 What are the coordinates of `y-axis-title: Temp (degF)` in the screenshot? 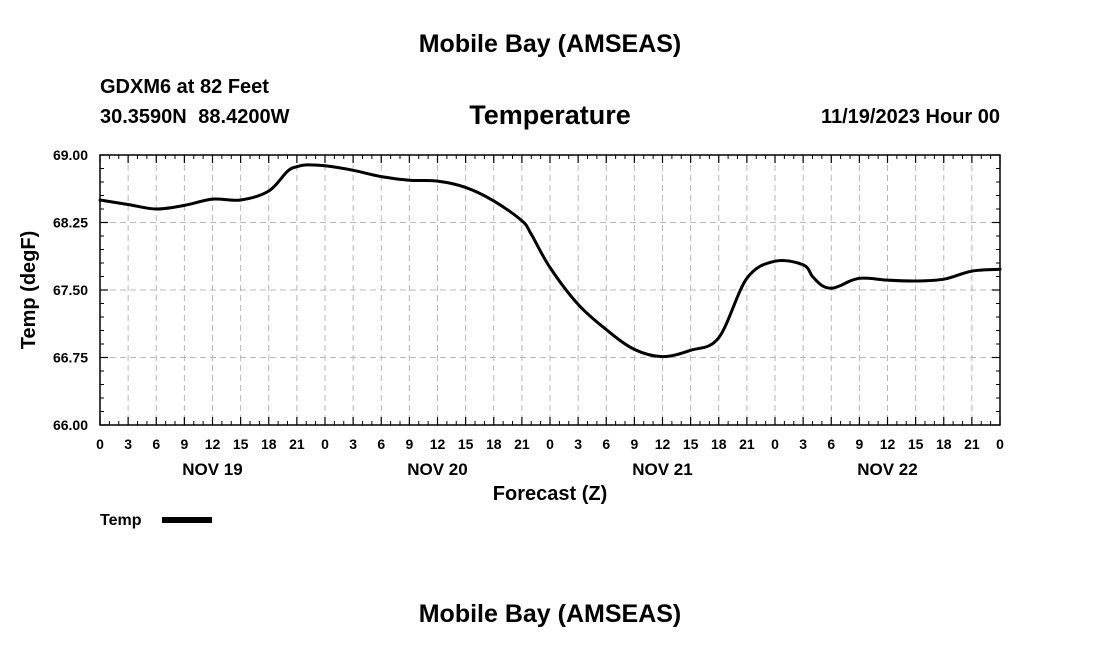 It's located at (29, 290).